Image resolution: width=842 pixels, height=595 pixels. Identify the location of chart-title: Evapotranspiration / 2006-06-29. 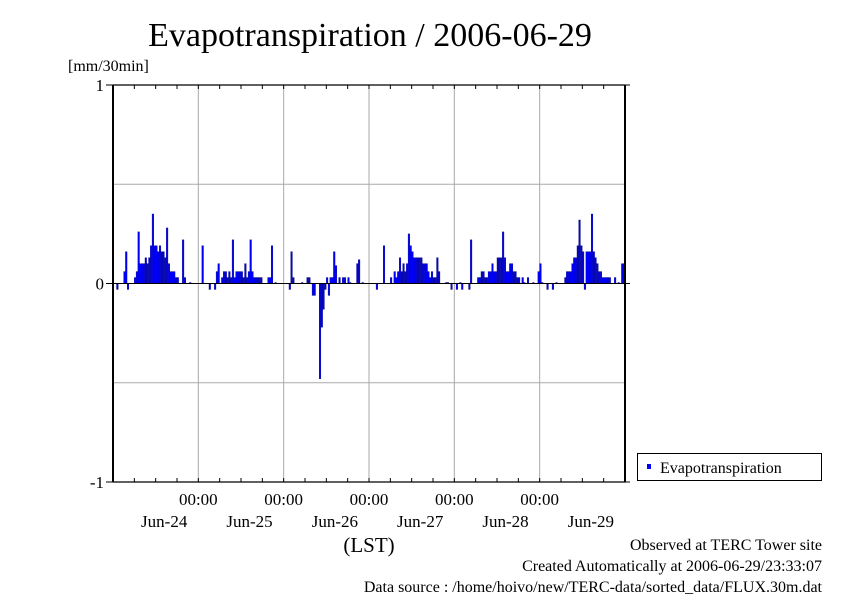
(370, 35).